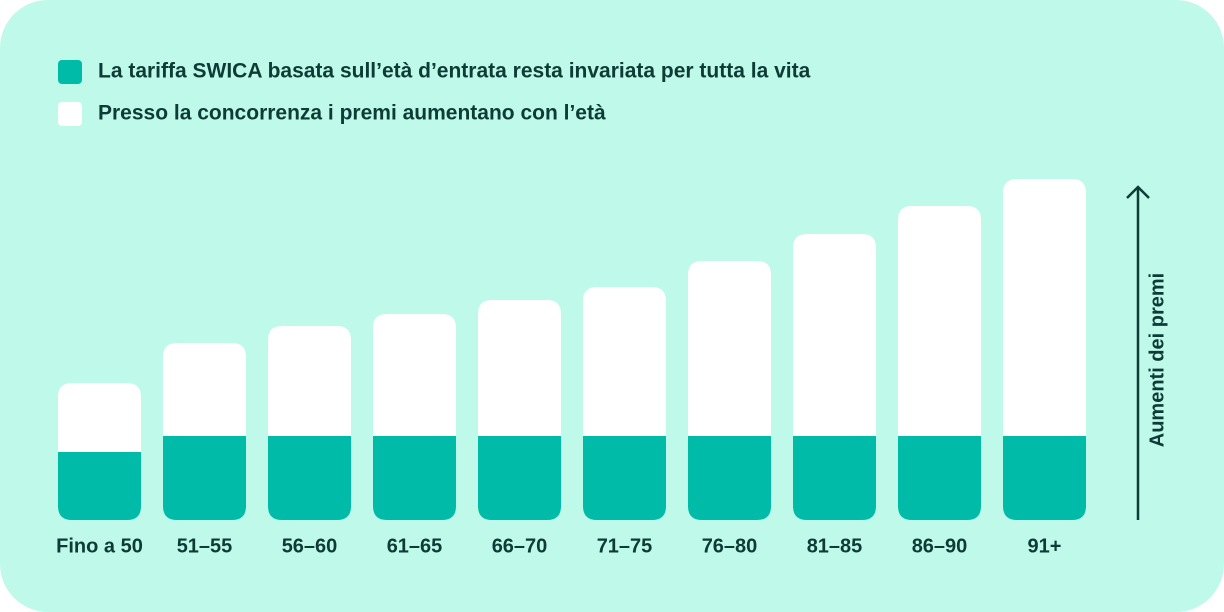 The image size is (1224, 612). Describe the element at coordinates (99, 546) in the screenshot. I see `x-tick-label: Fino a 50` at that location.